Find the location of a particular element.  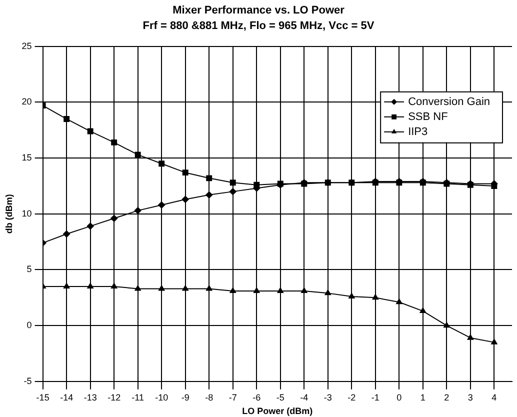

legend-label: Conversion Gain is located at coordinates (449, 102).